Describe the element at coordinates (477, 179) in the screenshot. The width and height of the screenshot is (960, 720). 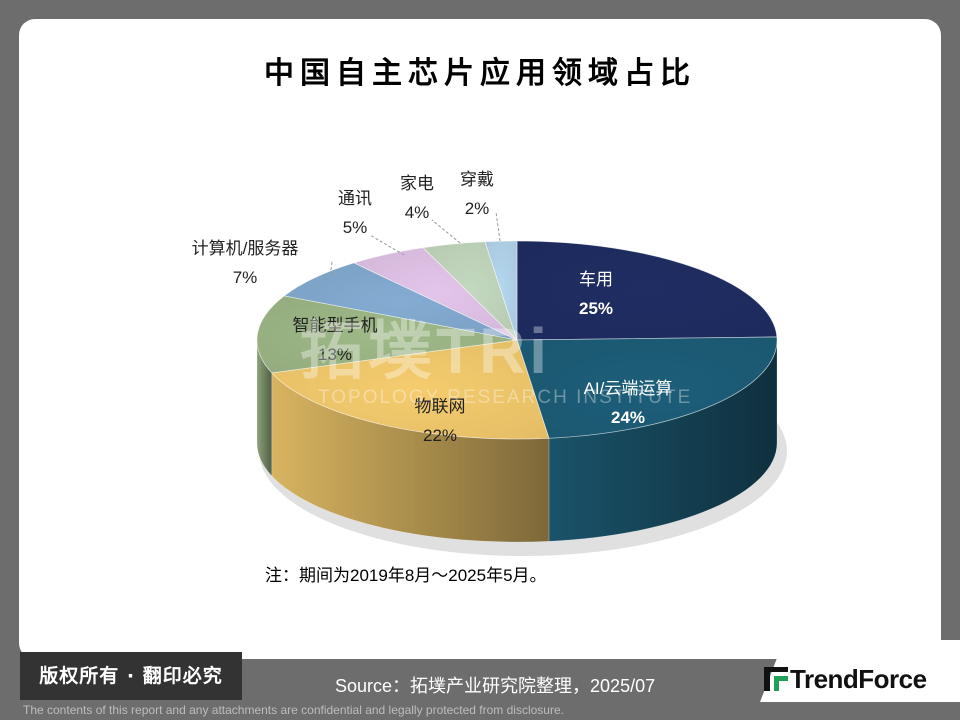
I see `slice-label-8: 穿戴` at that location.